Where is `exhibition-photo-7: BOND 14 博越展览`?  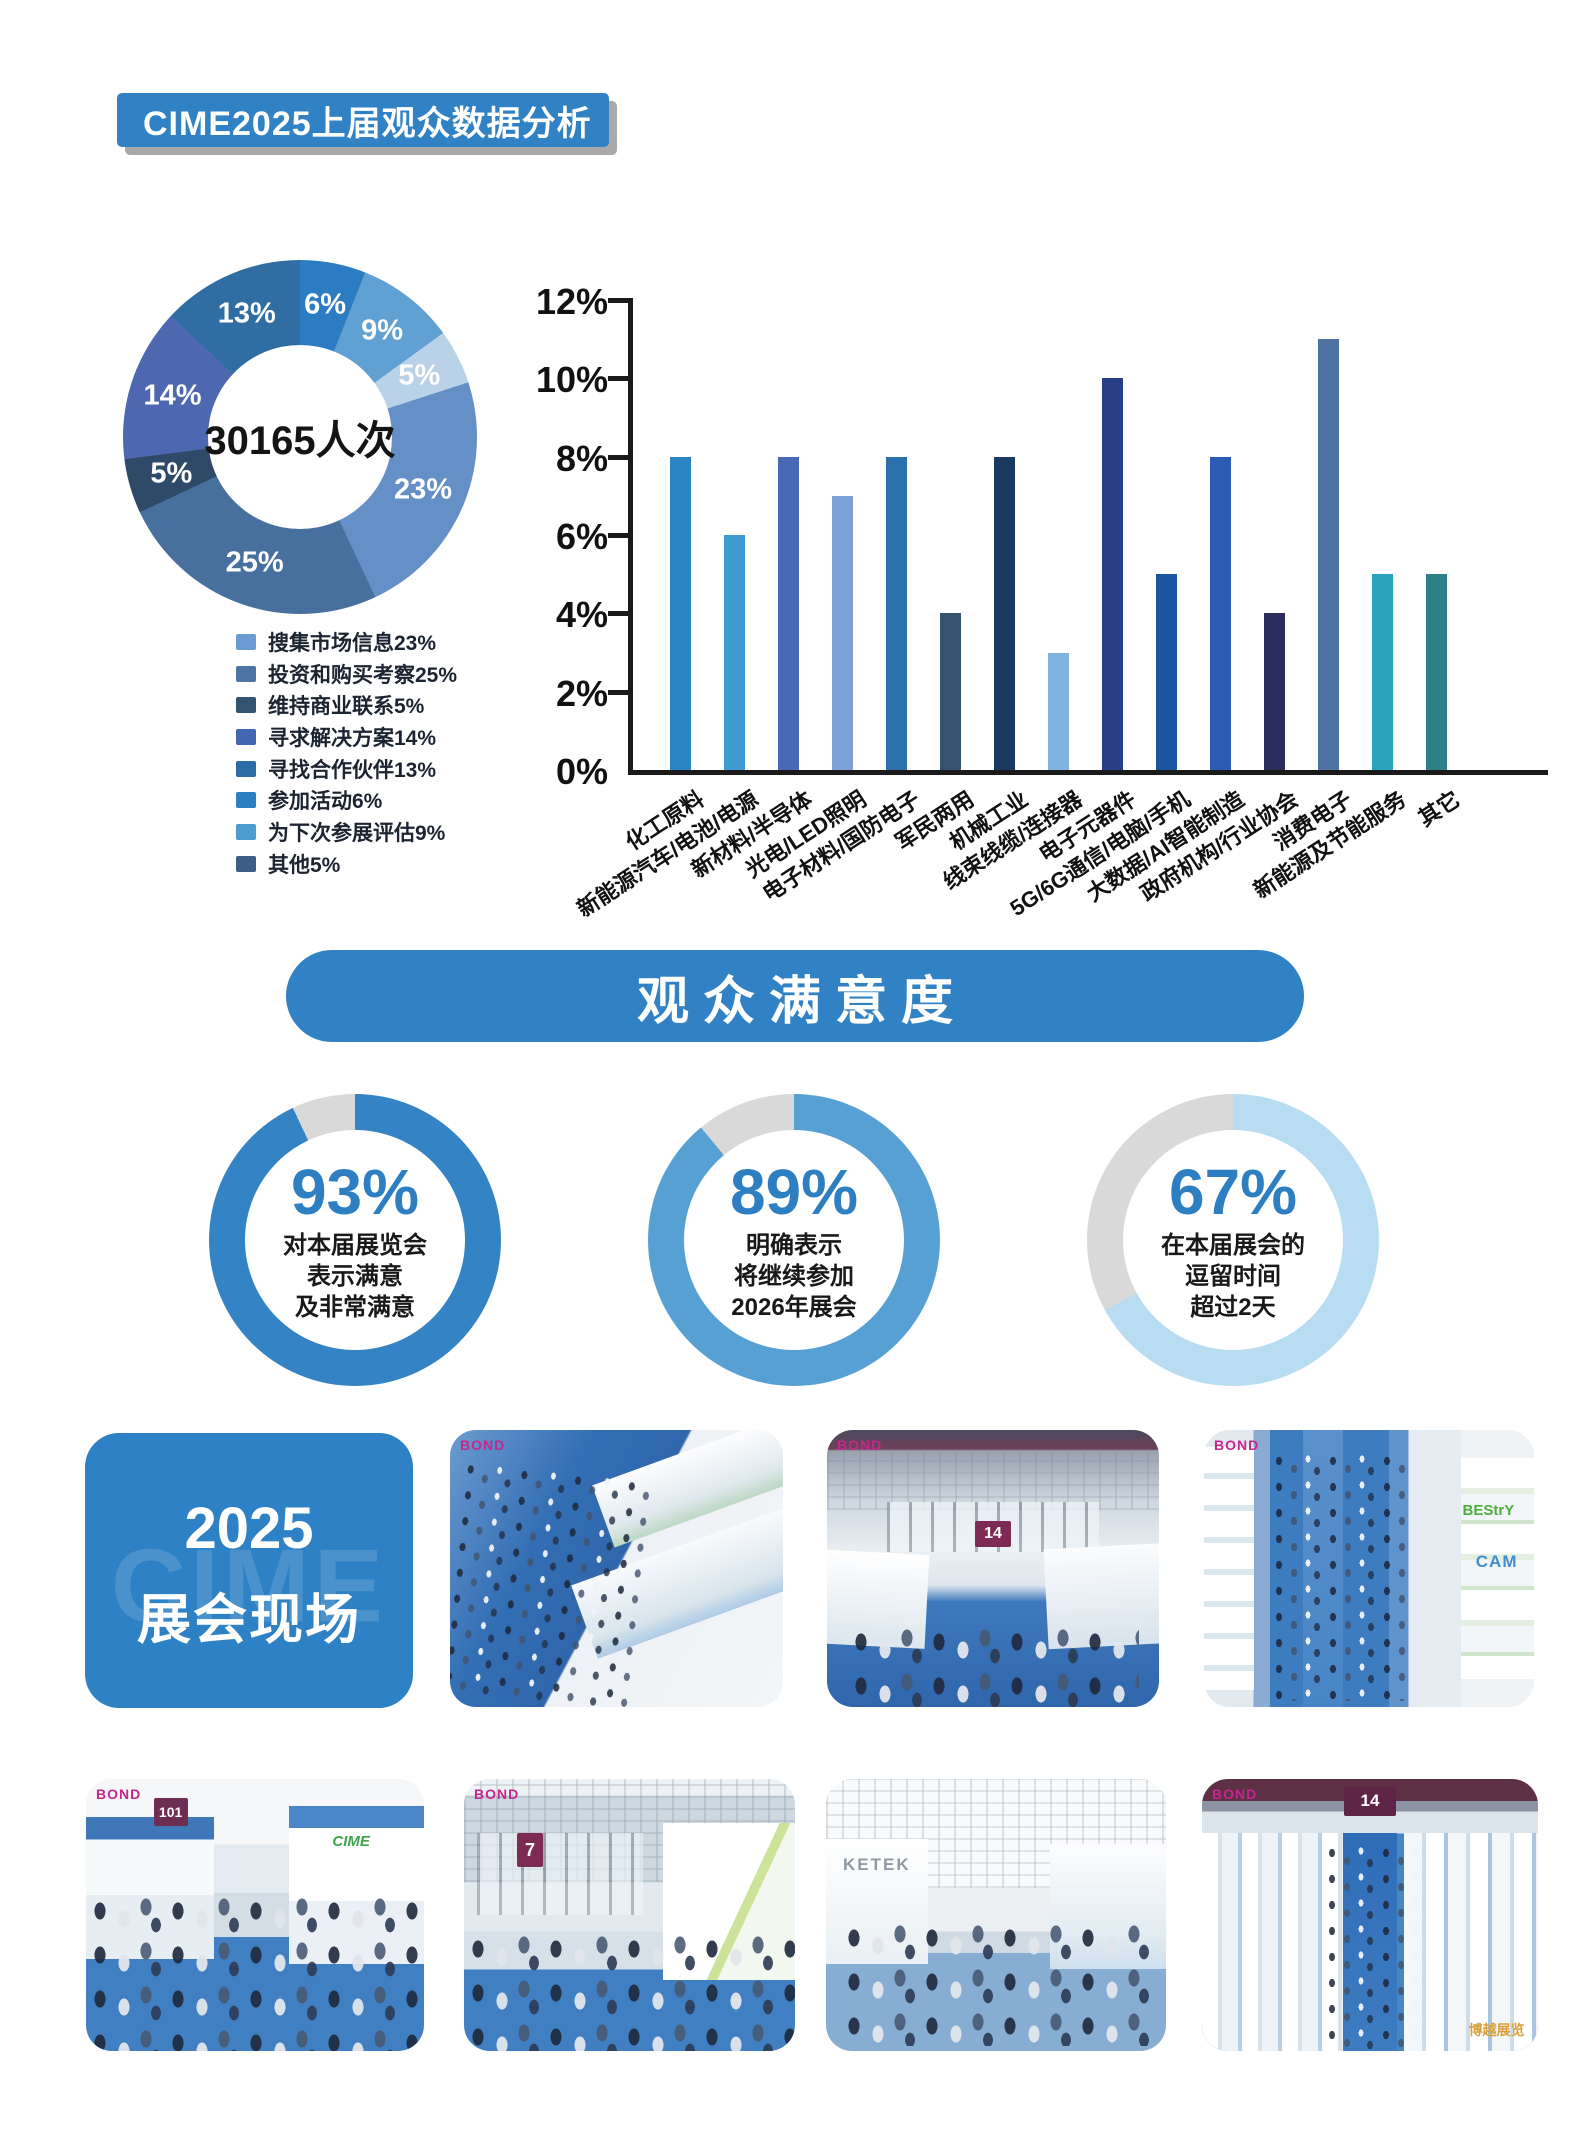
exhibition-photo-7: BOND 14 博越展览 is located at coordinates (1370, 1915).